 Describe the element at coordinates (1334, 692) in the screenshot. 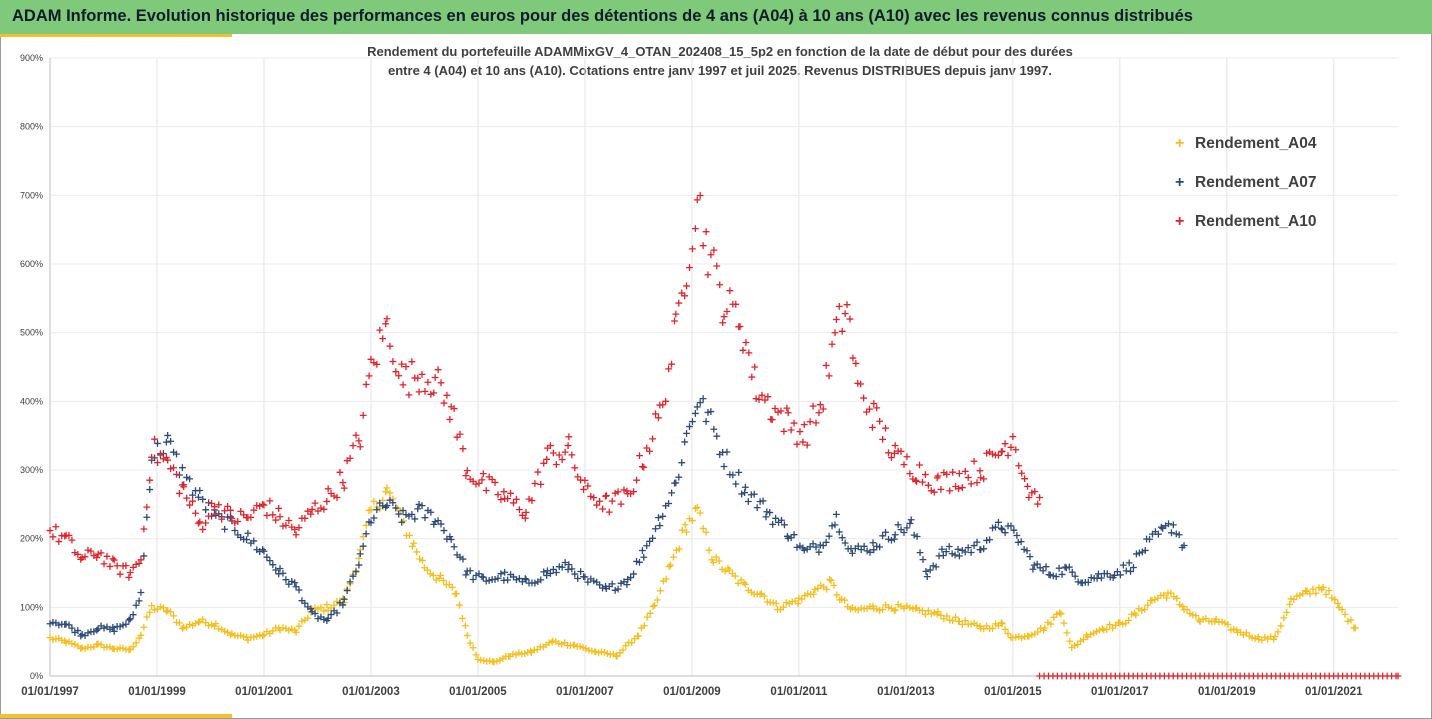

I see `x-tick-label: 01/01/2021` at that location.